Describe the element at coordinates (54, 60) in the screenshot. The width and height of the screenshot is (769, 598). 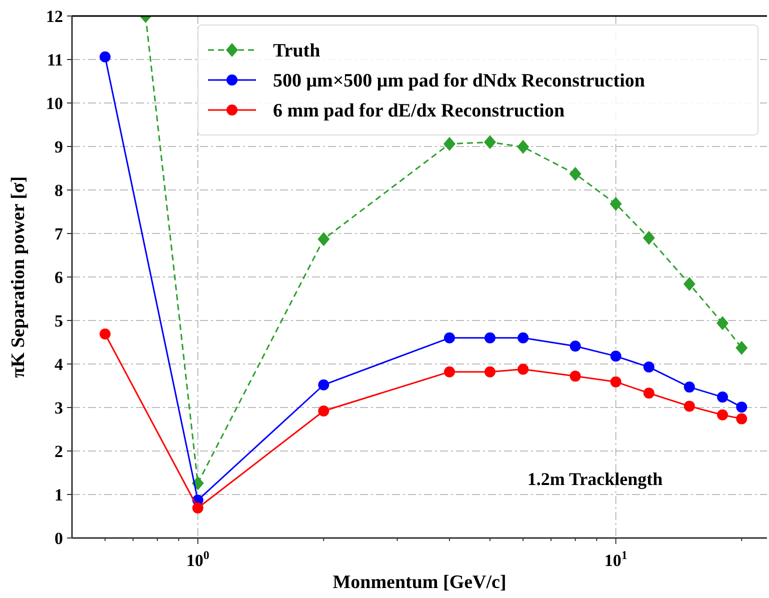
I see `y-tick-label: 11` at that location.